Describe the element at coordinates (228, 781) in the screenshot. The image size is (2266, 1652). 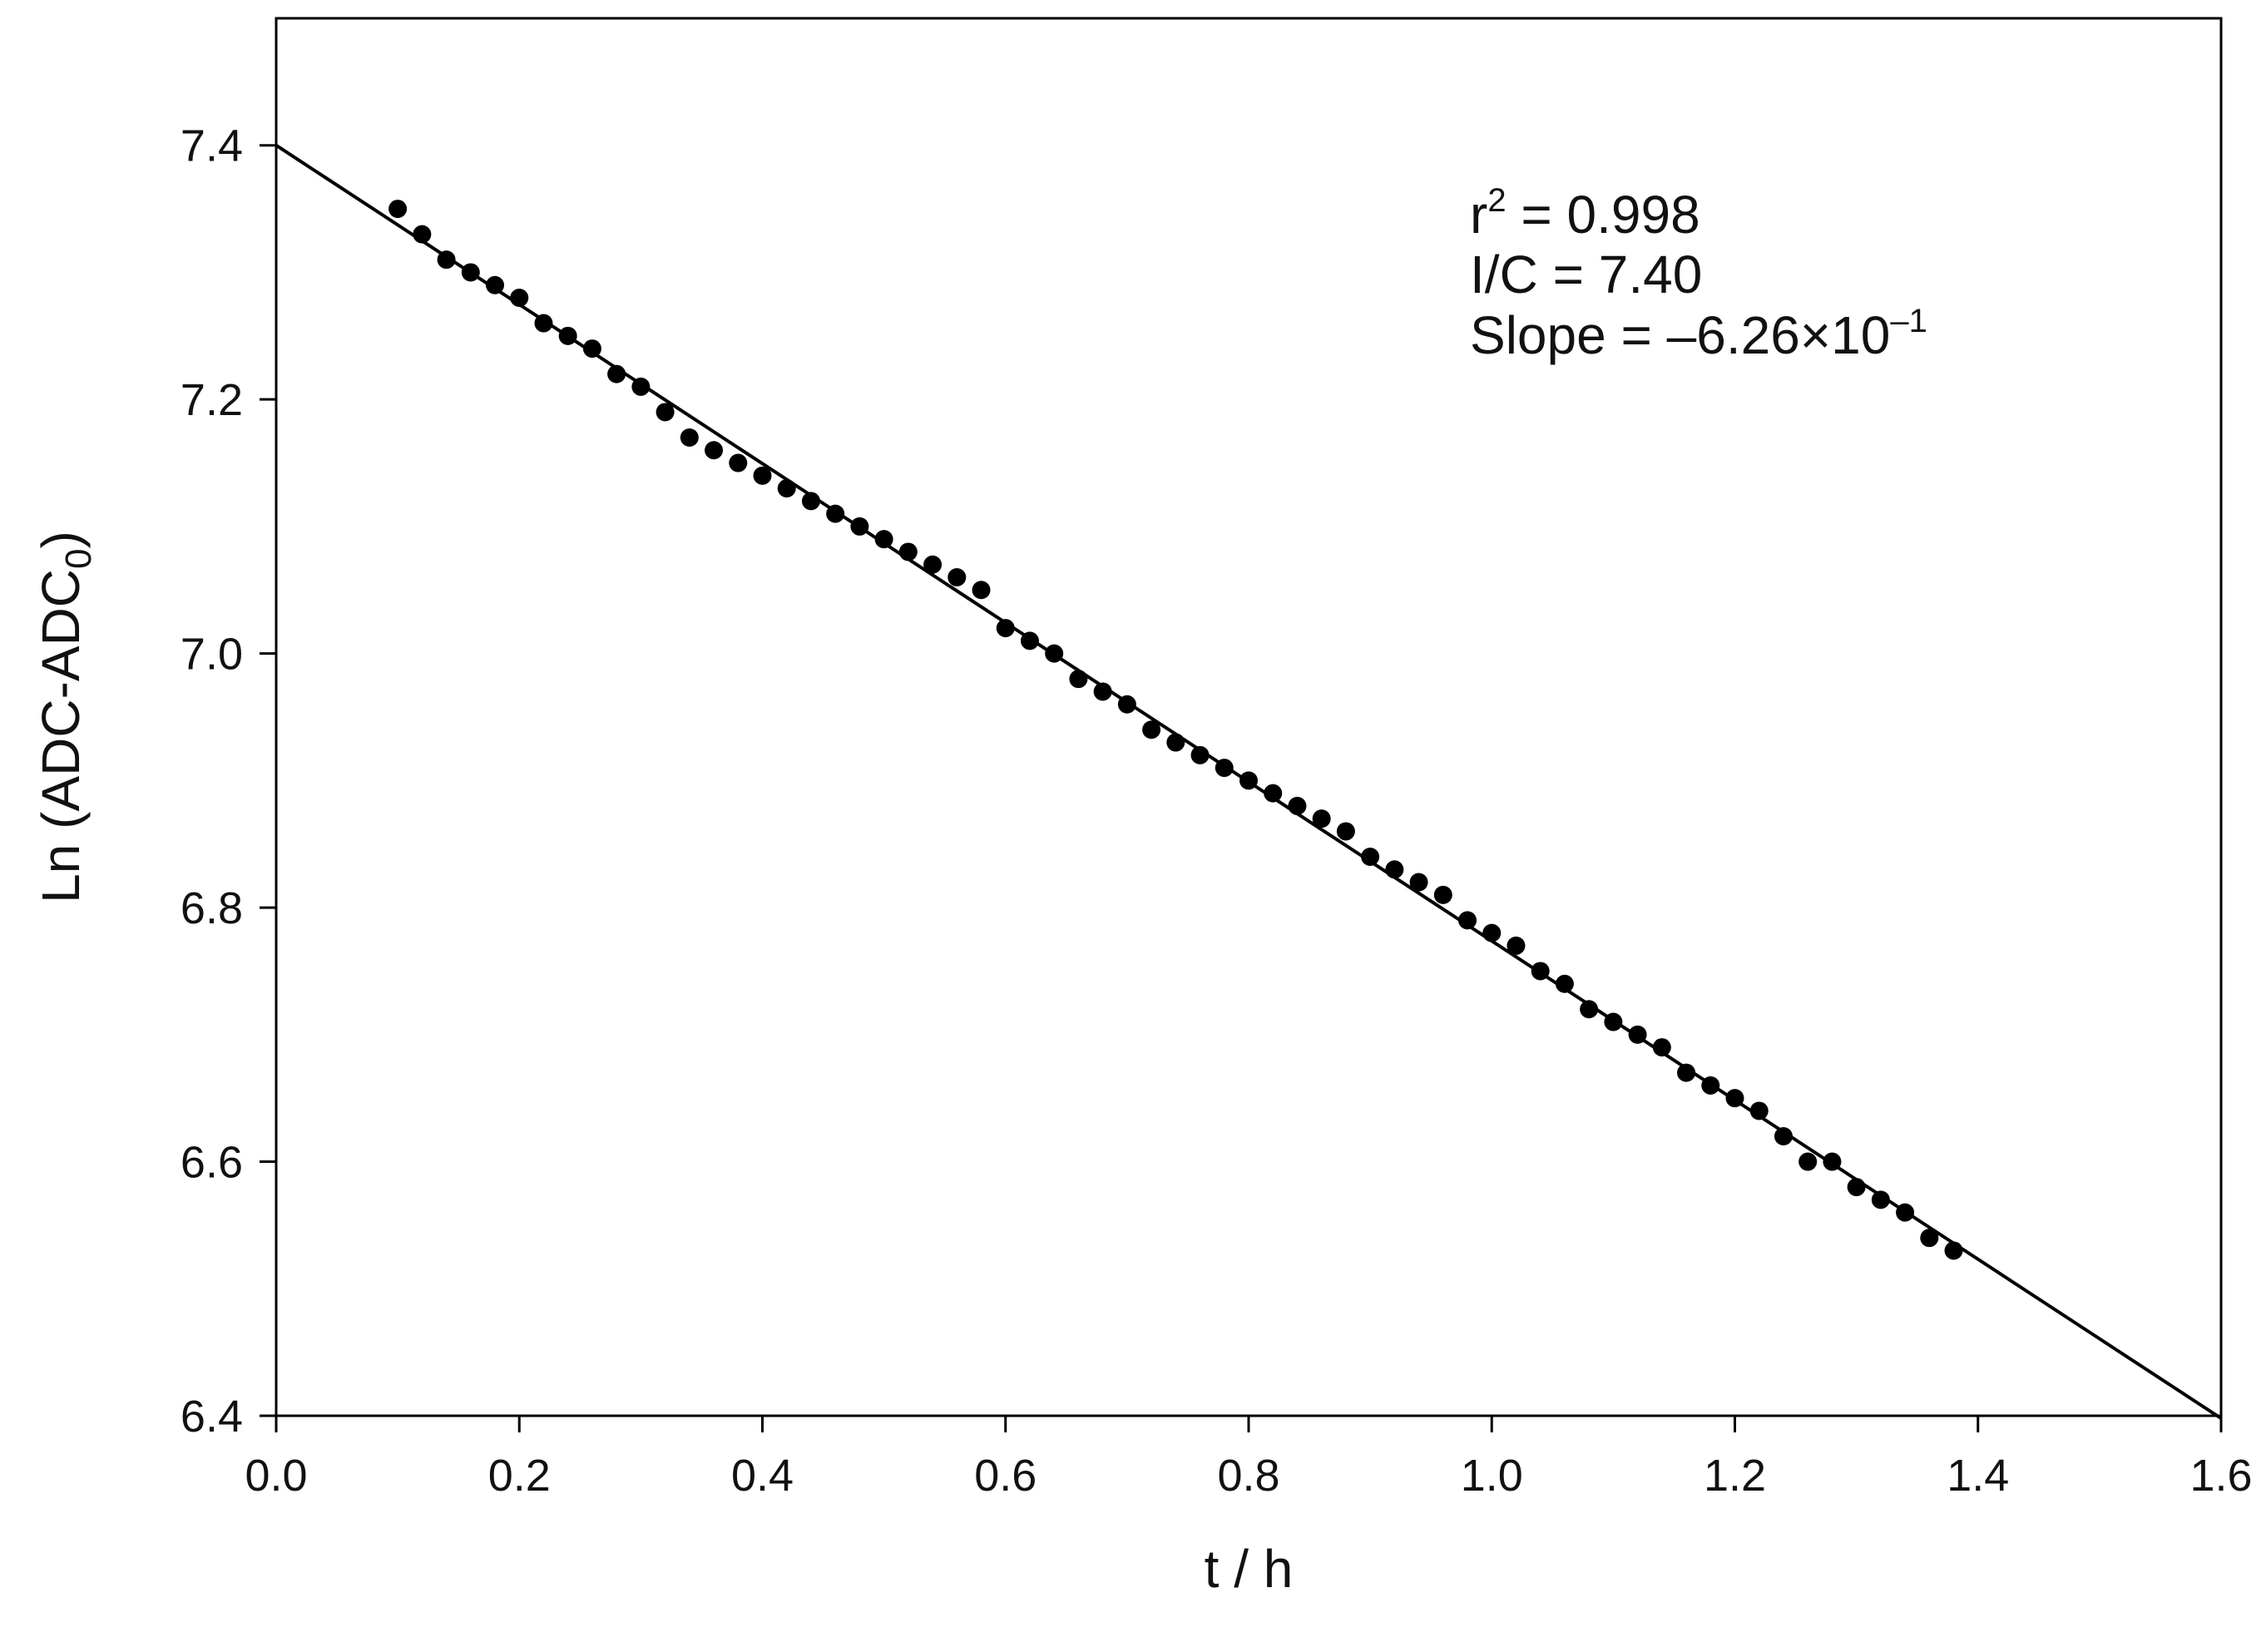
I see `y-axis-ticks: 6.4 6.6 6.8 7.0 7.2 7.4` at that location.